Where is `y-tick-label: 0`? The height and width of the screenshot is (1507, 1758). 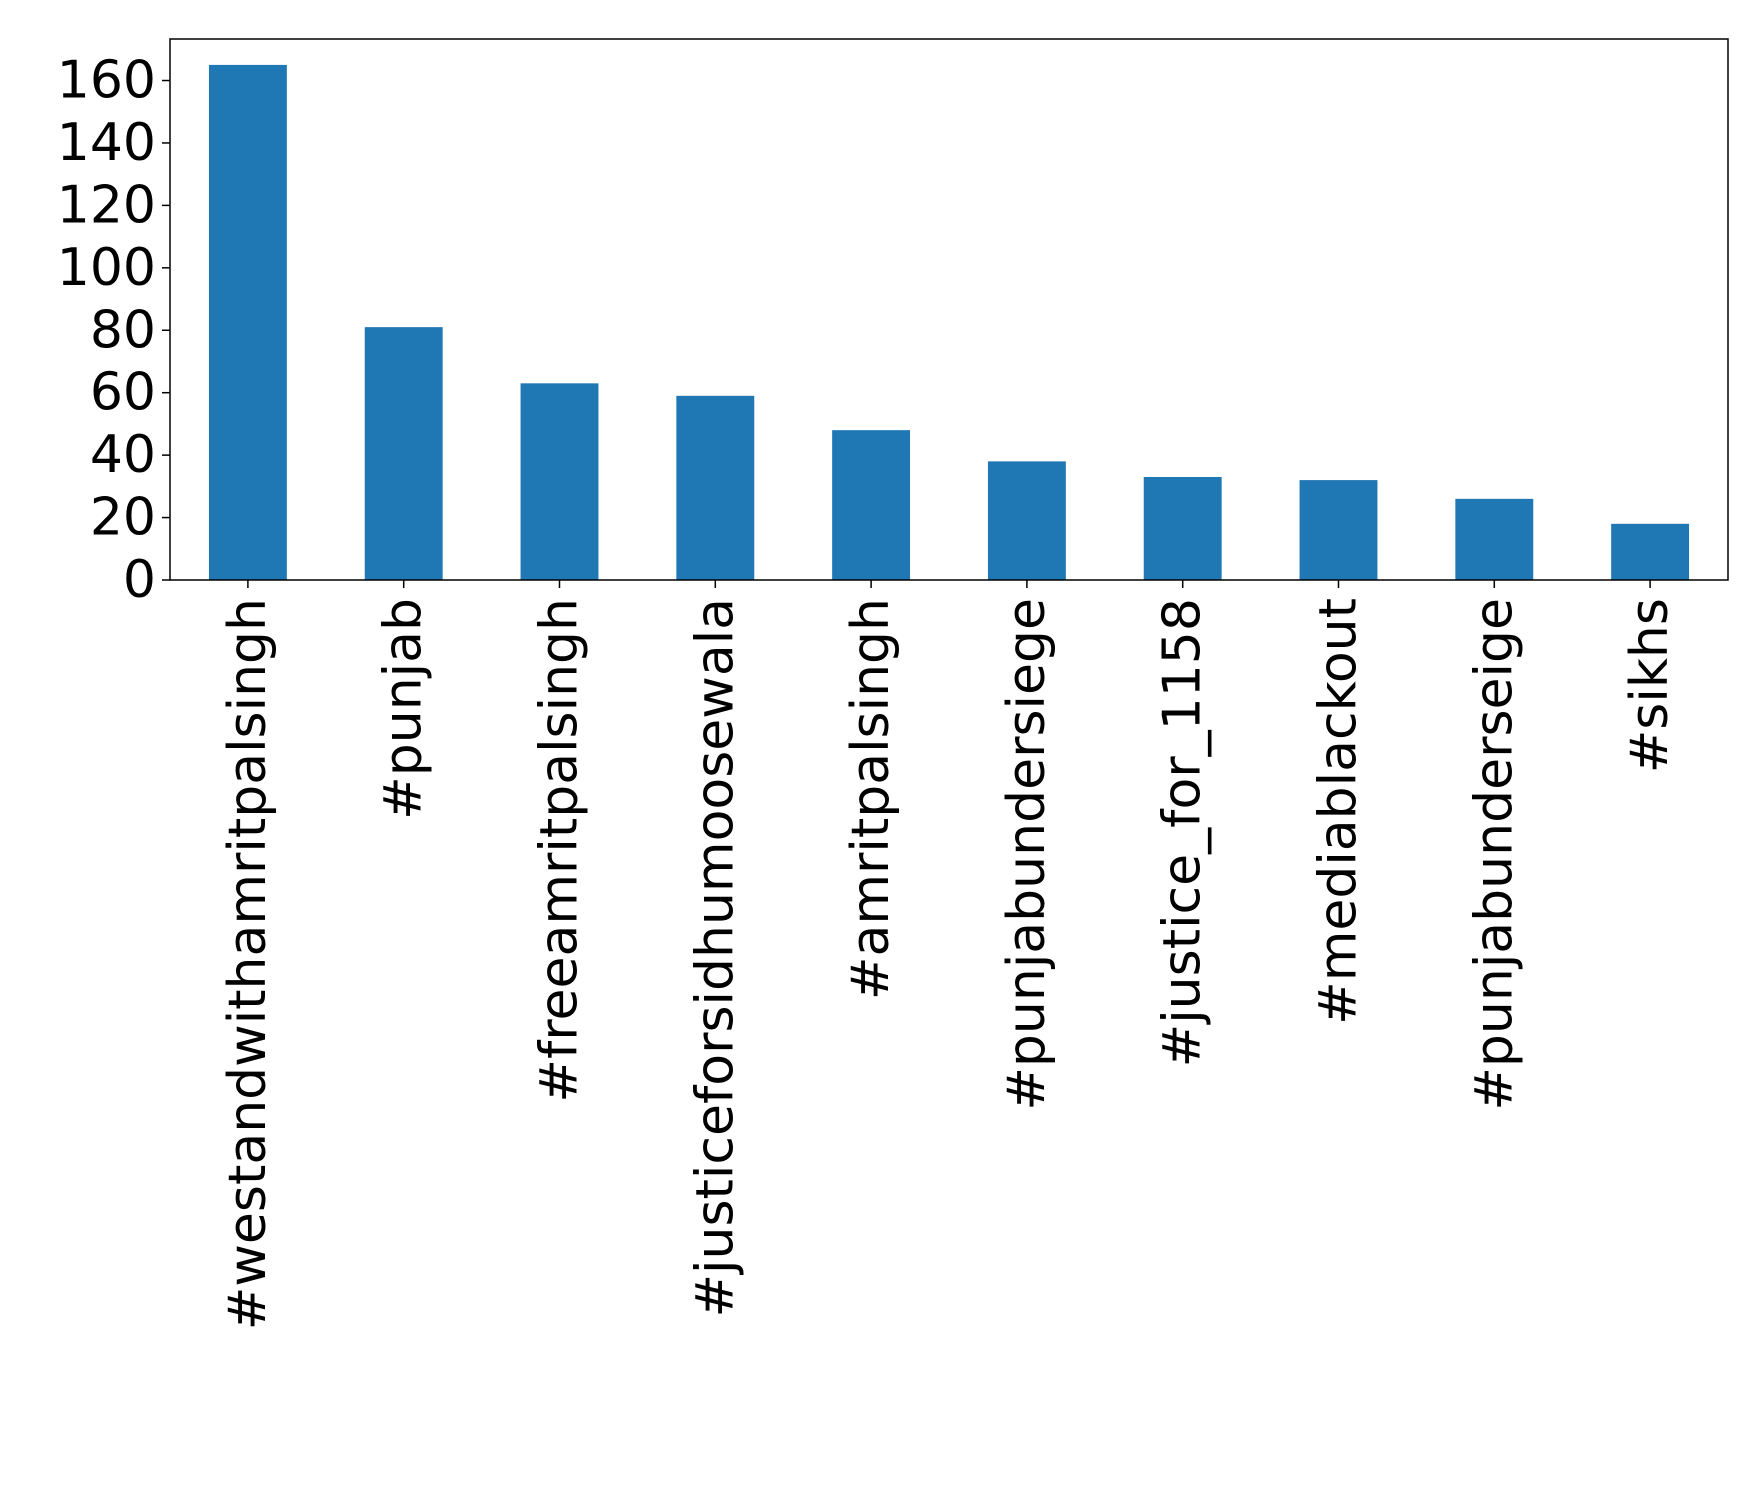
y-tick-label: 0 is located at coordinates (139, 580).